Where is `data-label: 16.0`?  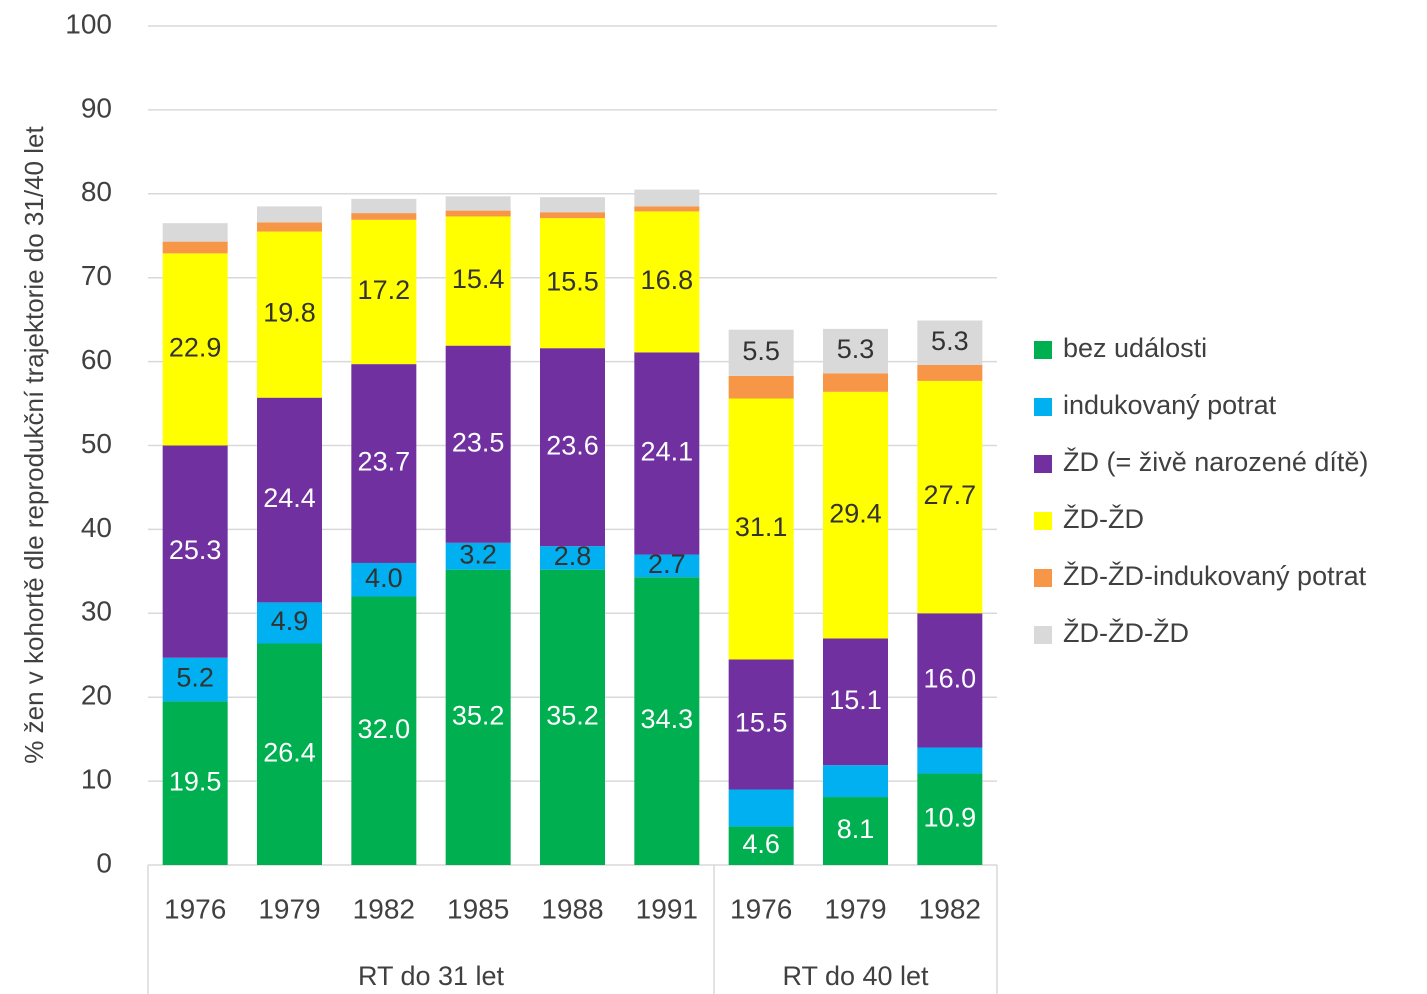
data-label: 16.0 is located at coordinates (950, 679).